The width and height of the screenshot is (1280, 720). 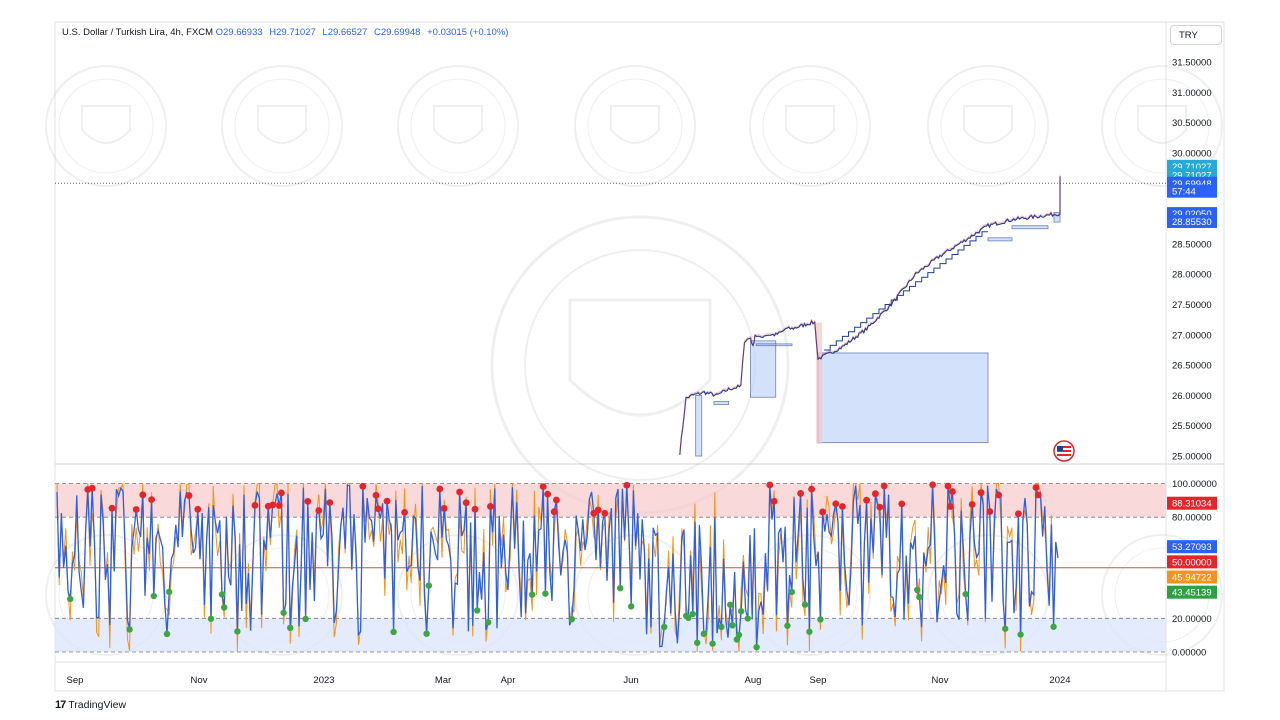 What do you see at coordinates (1192, 619) in the screenshot?
I see `osc-tick-label: 20.00000` at bounding box center [1192, 619].